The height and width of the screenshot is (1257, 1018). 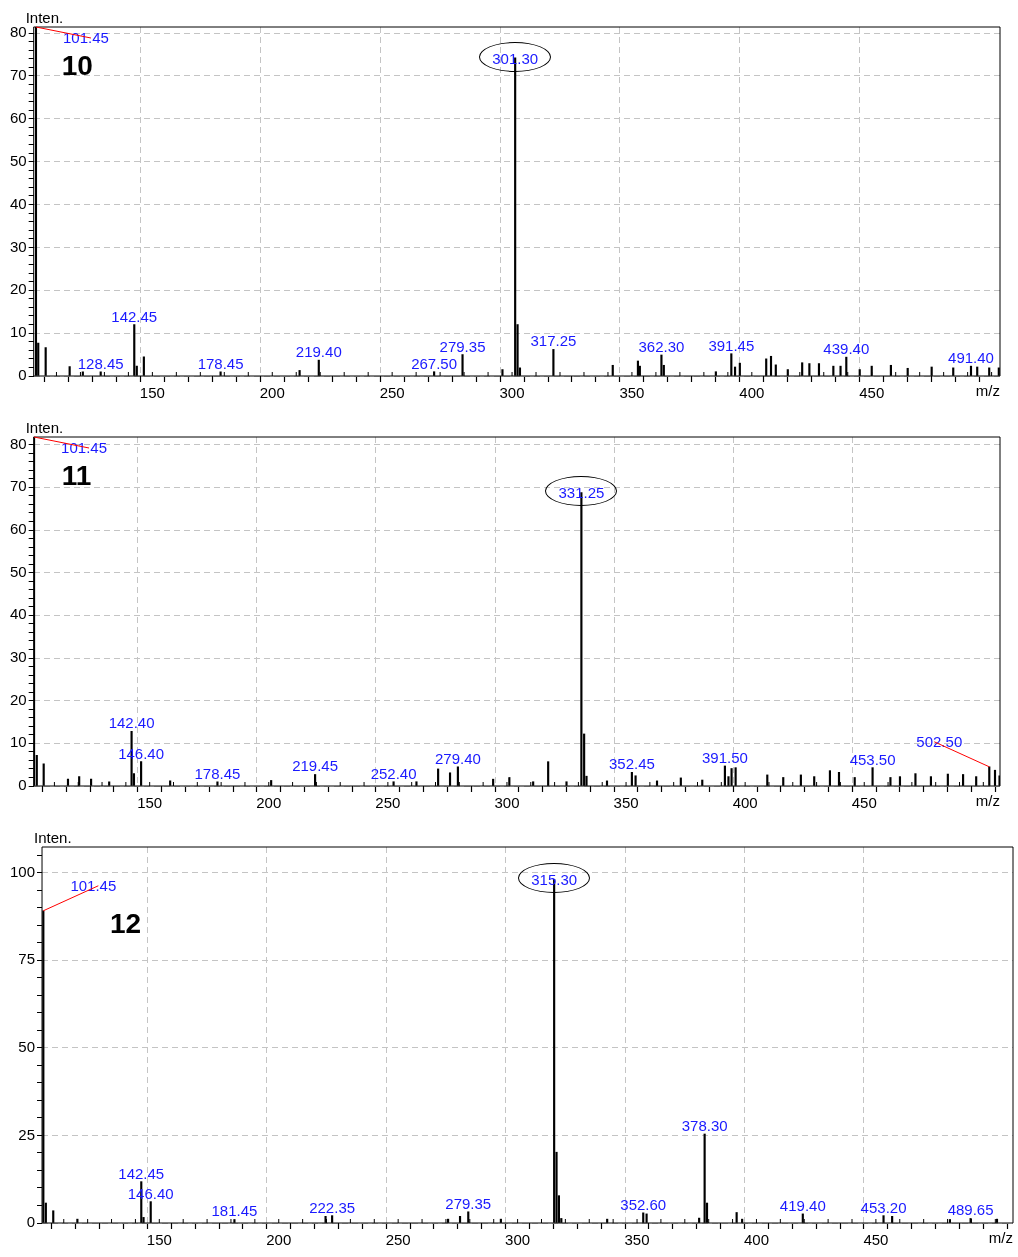 I want to click on annotation: 181.45, so click(x=234, y=1211).